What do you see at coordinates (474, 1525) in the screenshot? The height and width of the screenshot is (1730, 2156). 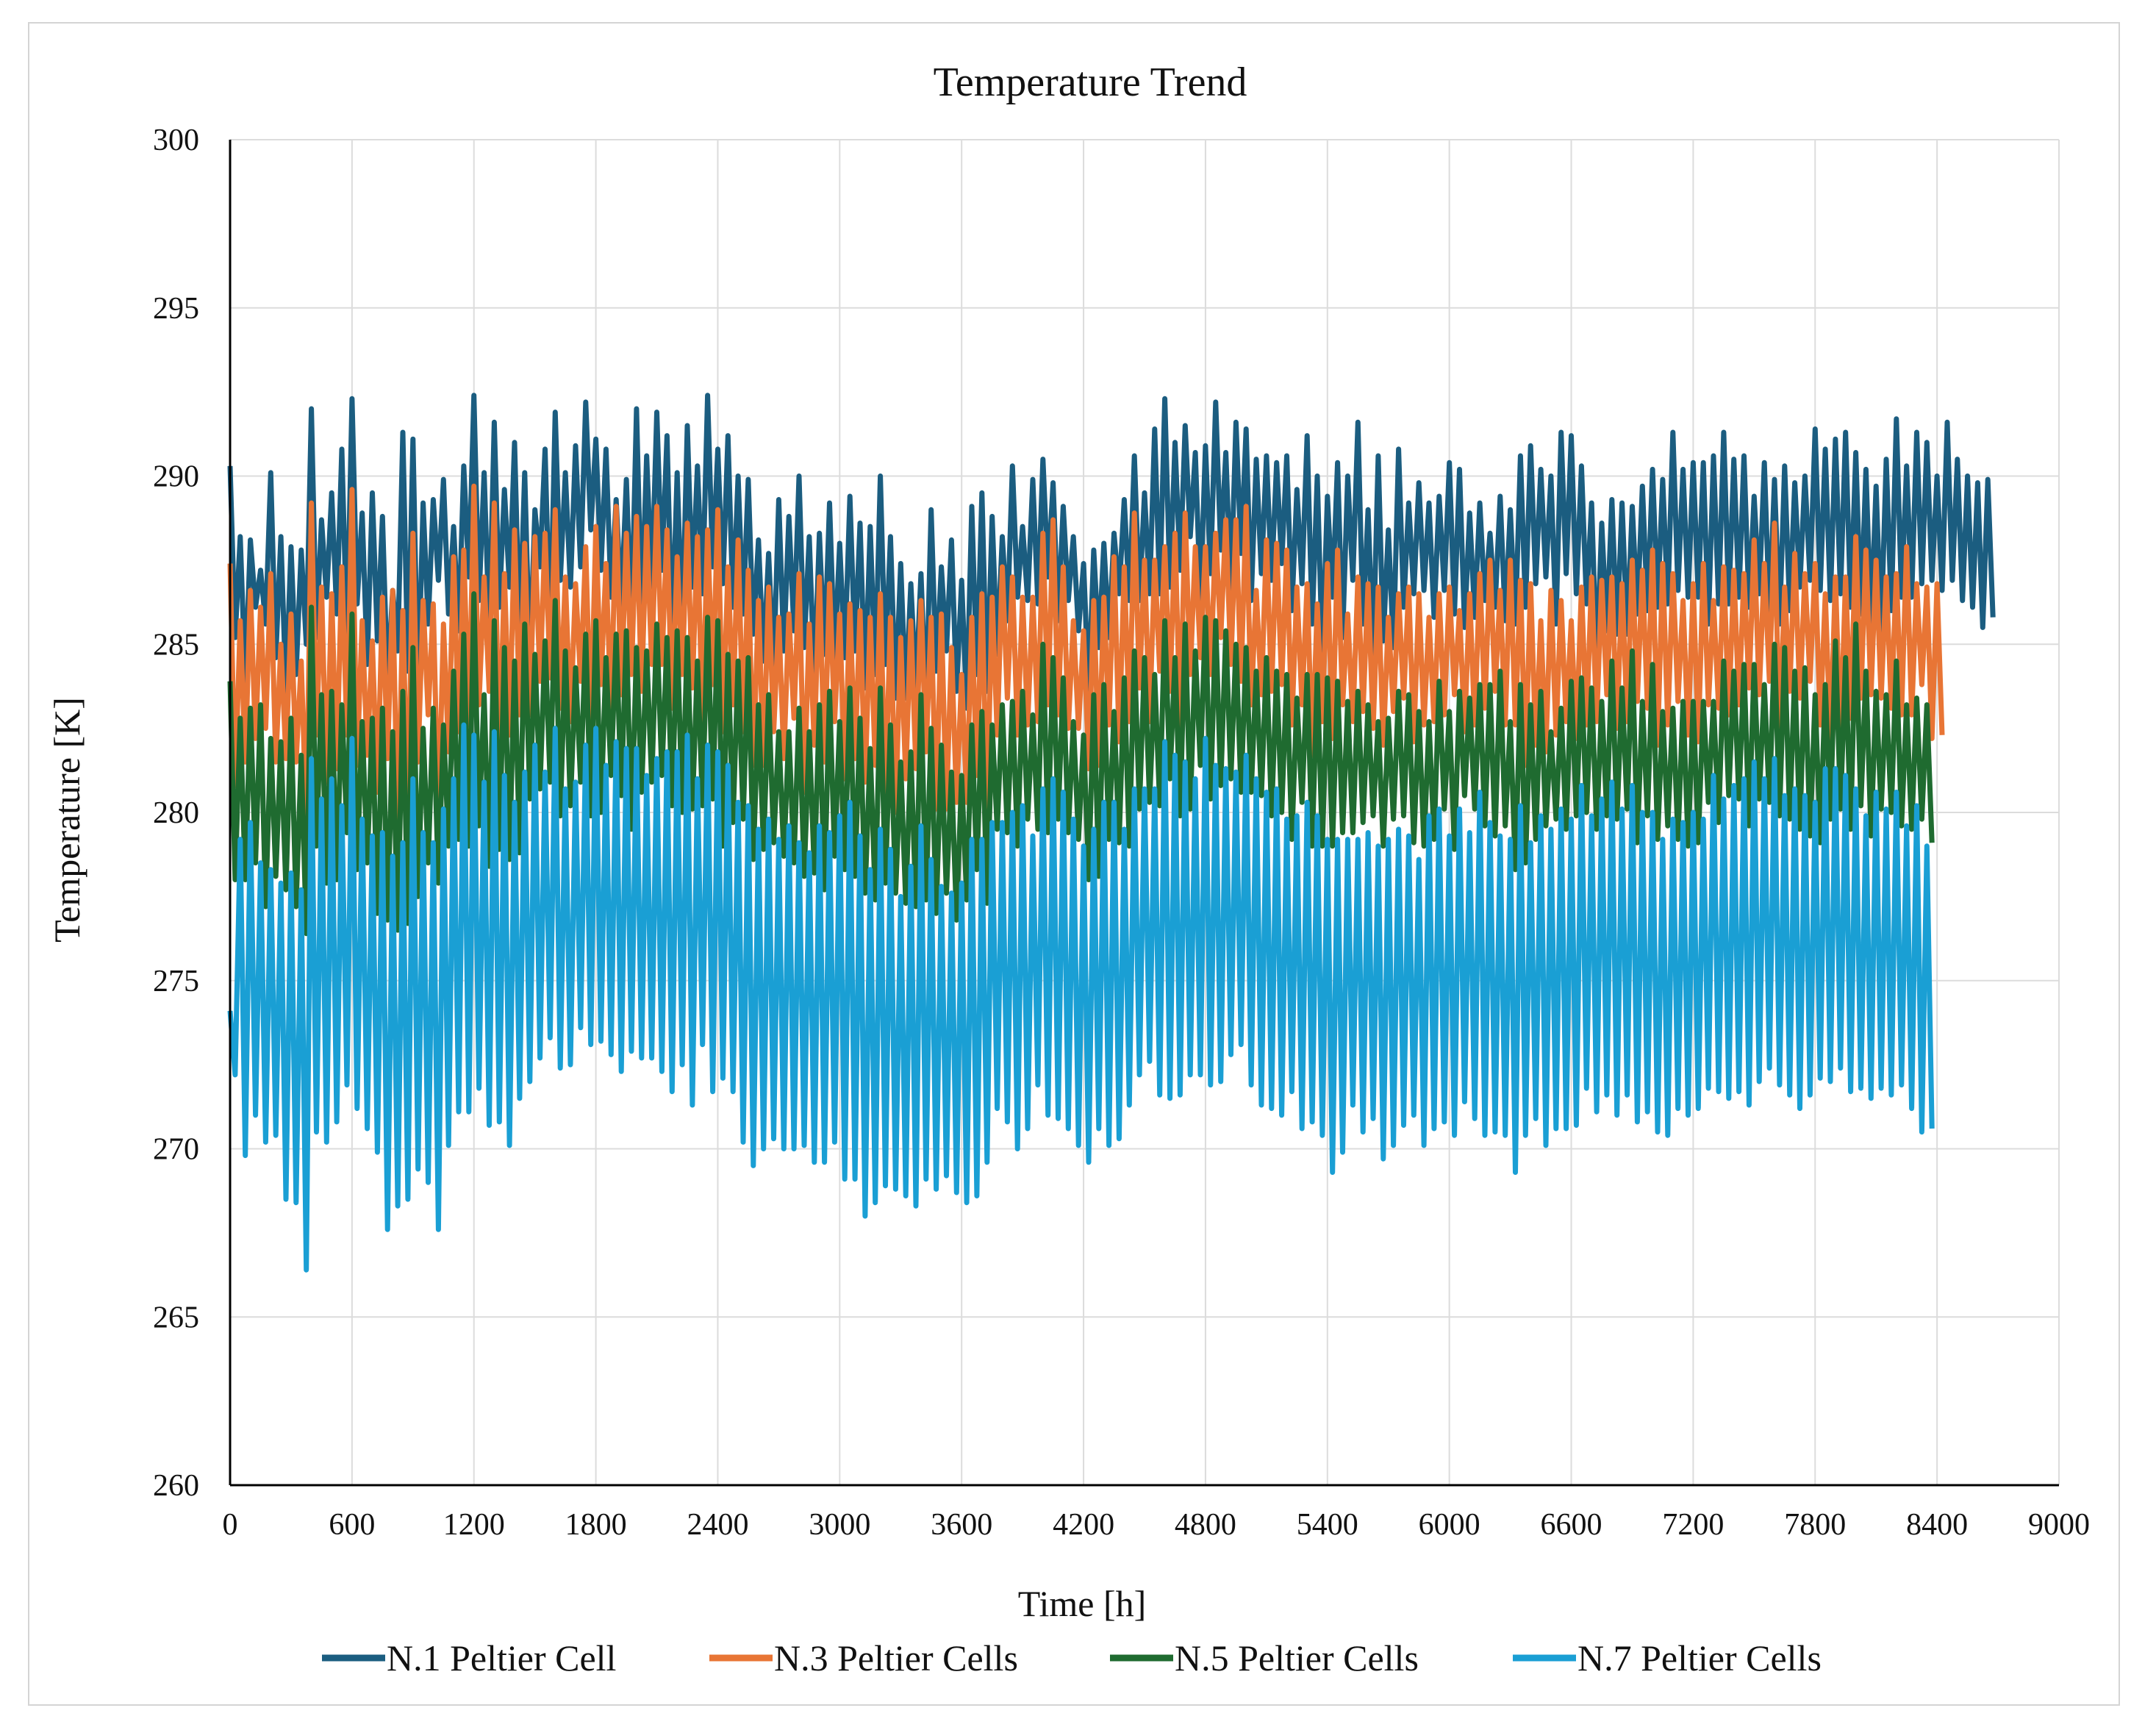 I see `x-tick-label: 1200` at bounding box center [474, 1525].